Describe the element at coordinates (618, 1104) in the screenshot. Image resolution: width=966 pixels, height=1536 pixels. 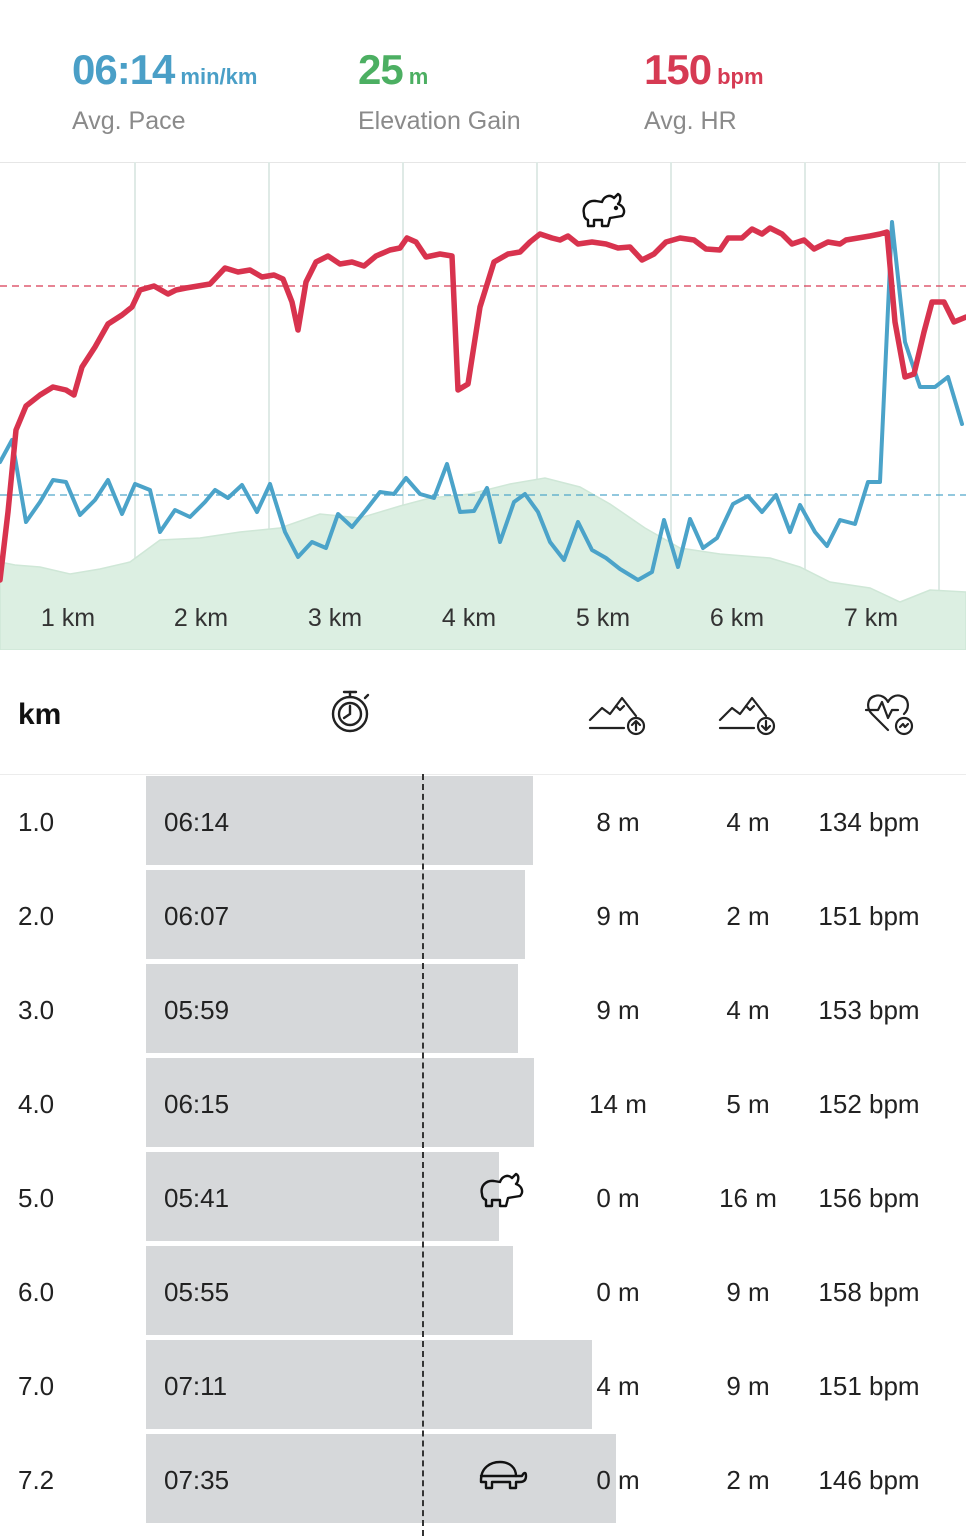
I see `row-elevation-up: 14 m` at that location.